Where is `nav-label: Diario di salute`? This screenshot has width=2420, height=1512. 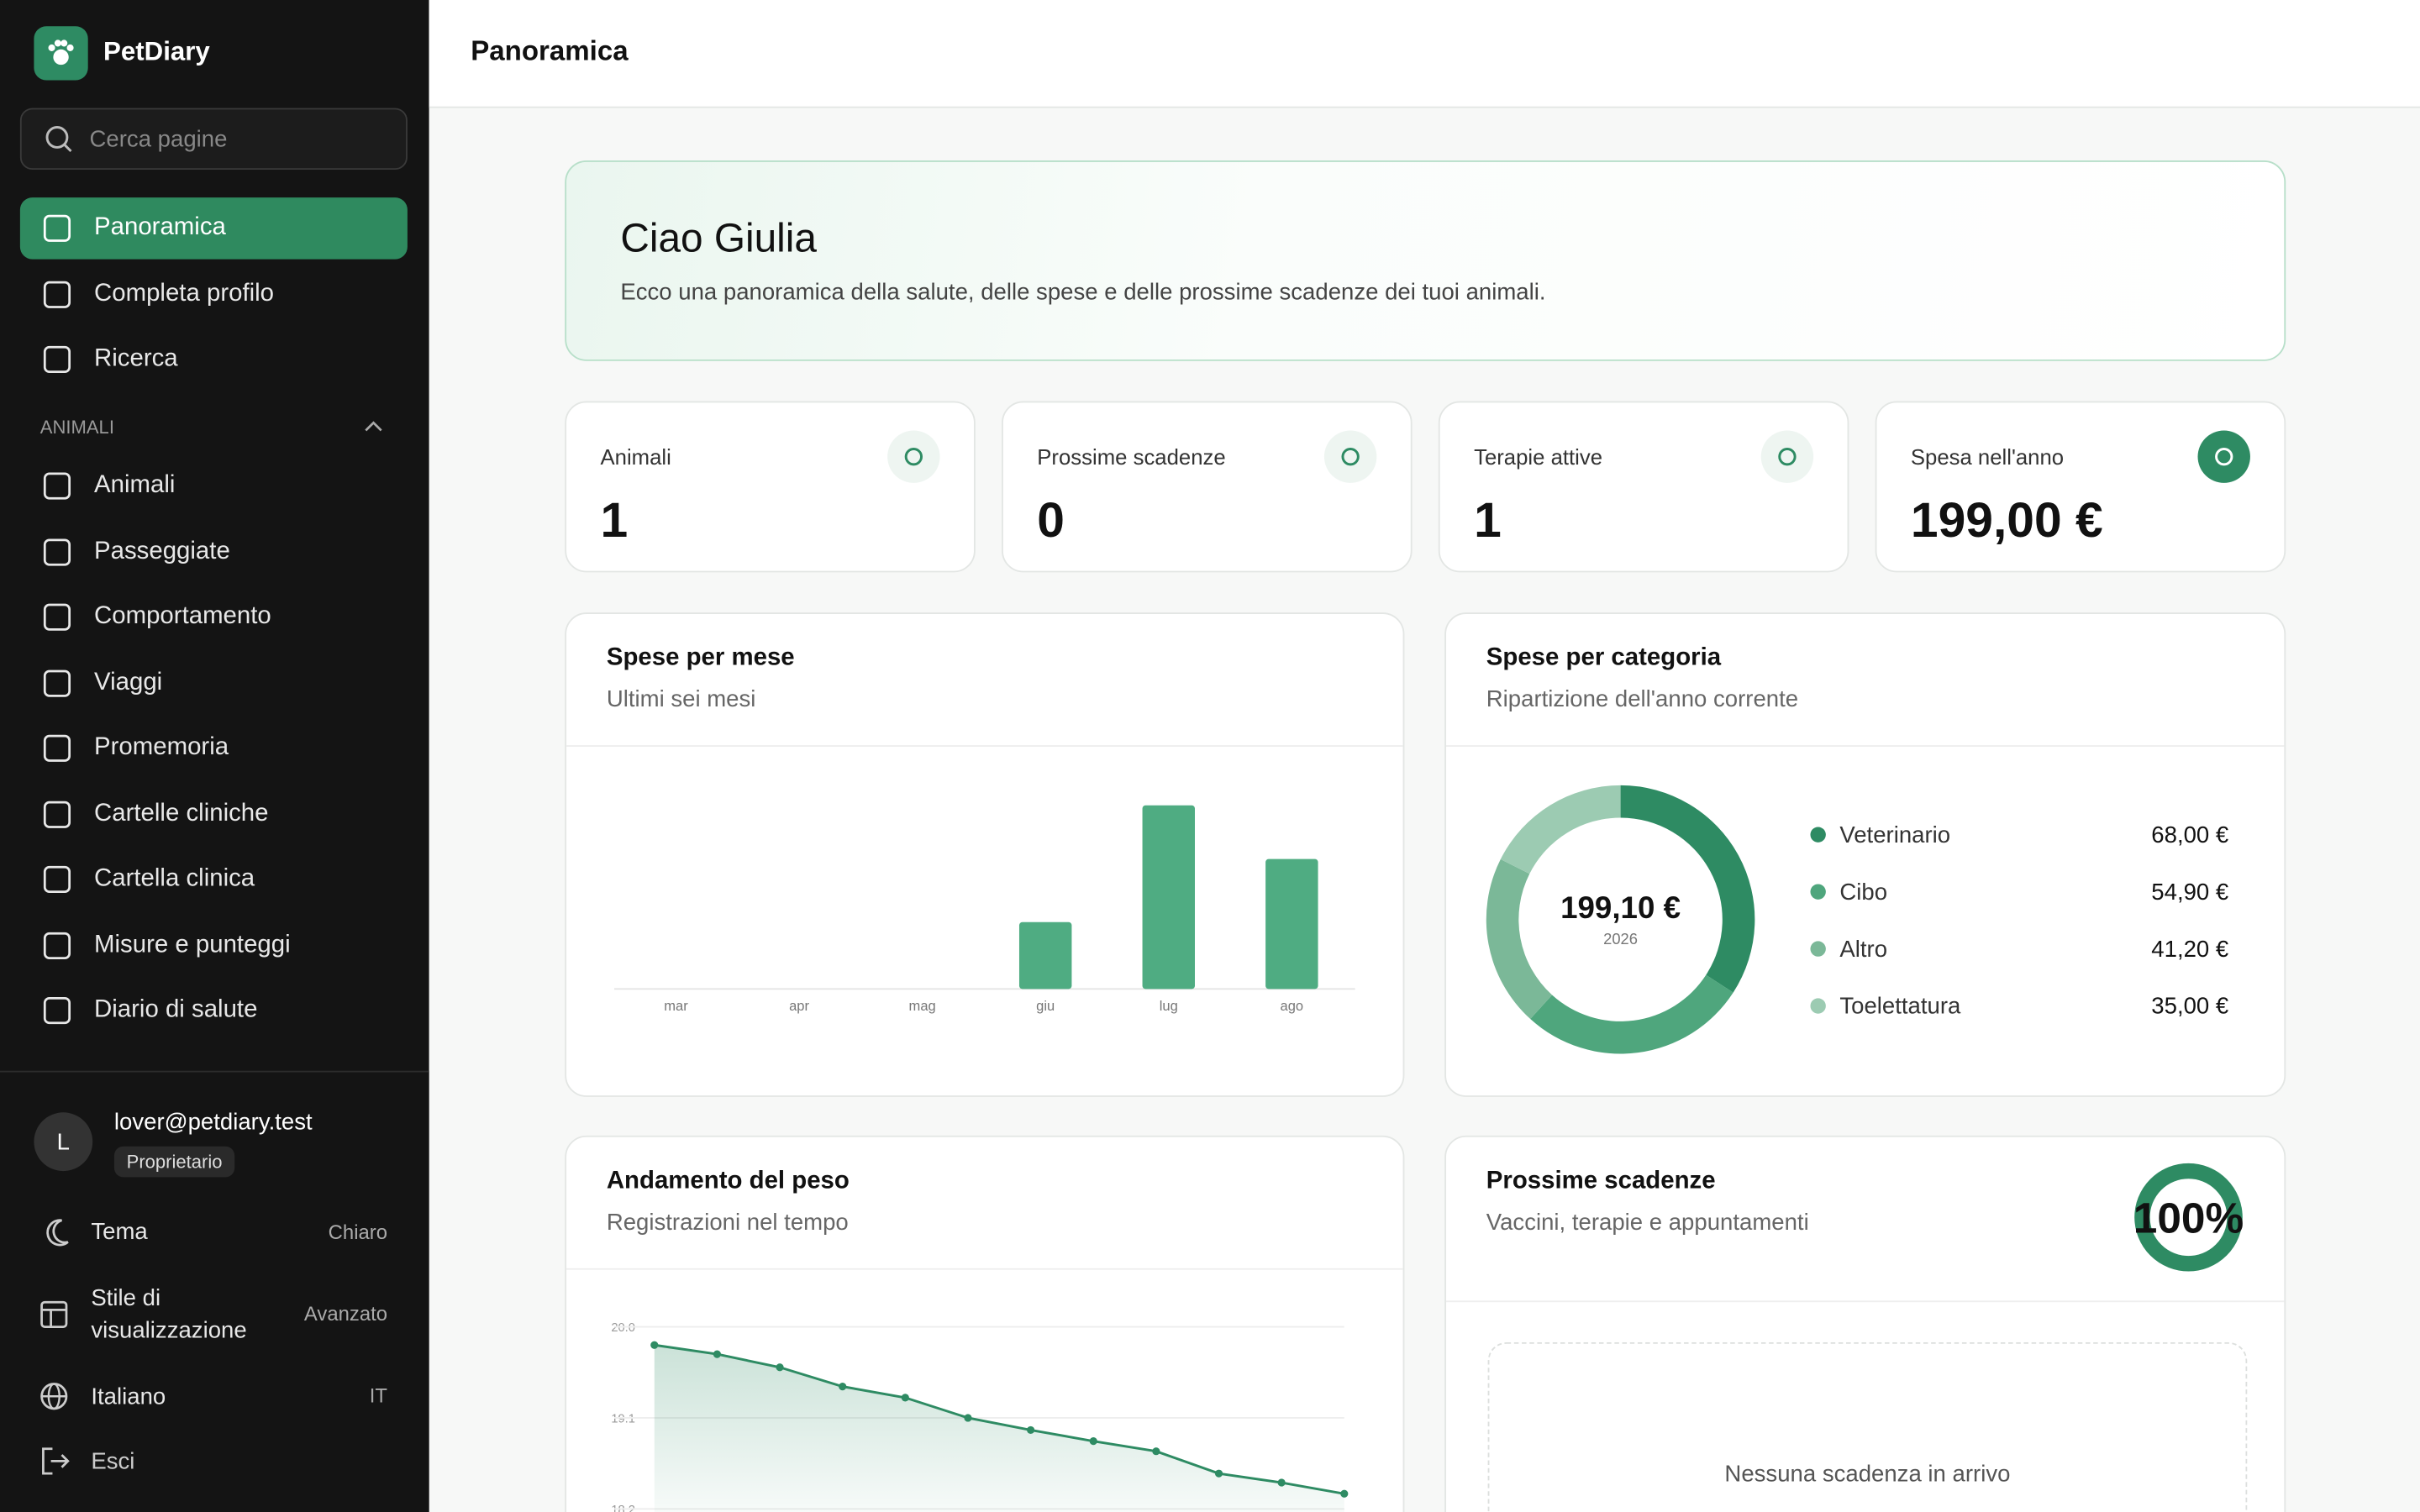
nav-label: Diario di salute is located at coordinates (176, 1009).